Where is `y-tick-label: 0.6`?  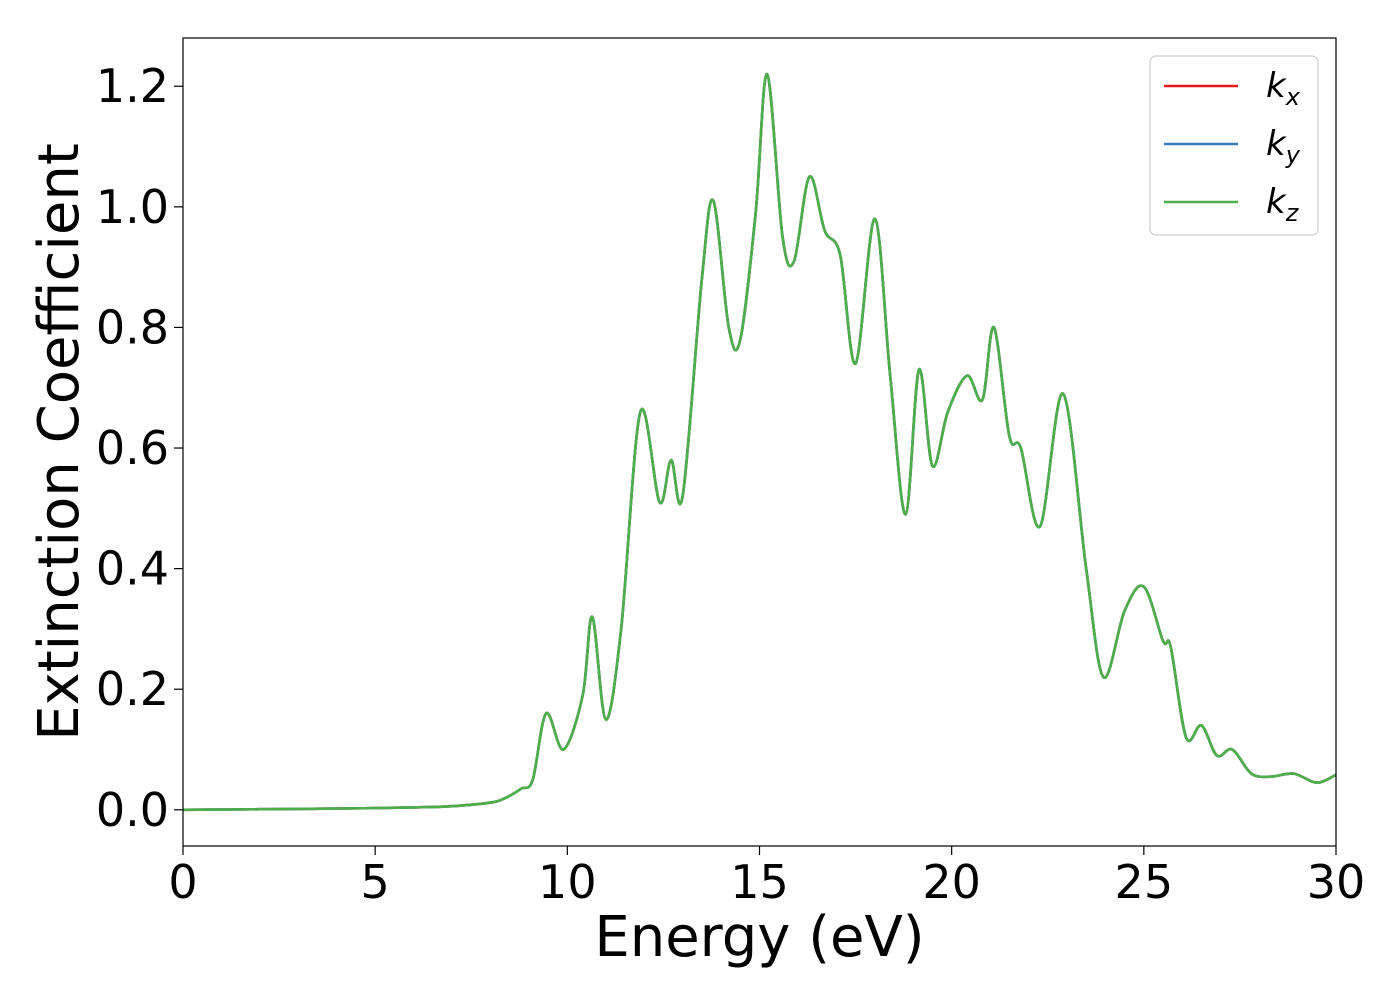 y-tick-label: 0.6 is located at coordinates (132, 448).